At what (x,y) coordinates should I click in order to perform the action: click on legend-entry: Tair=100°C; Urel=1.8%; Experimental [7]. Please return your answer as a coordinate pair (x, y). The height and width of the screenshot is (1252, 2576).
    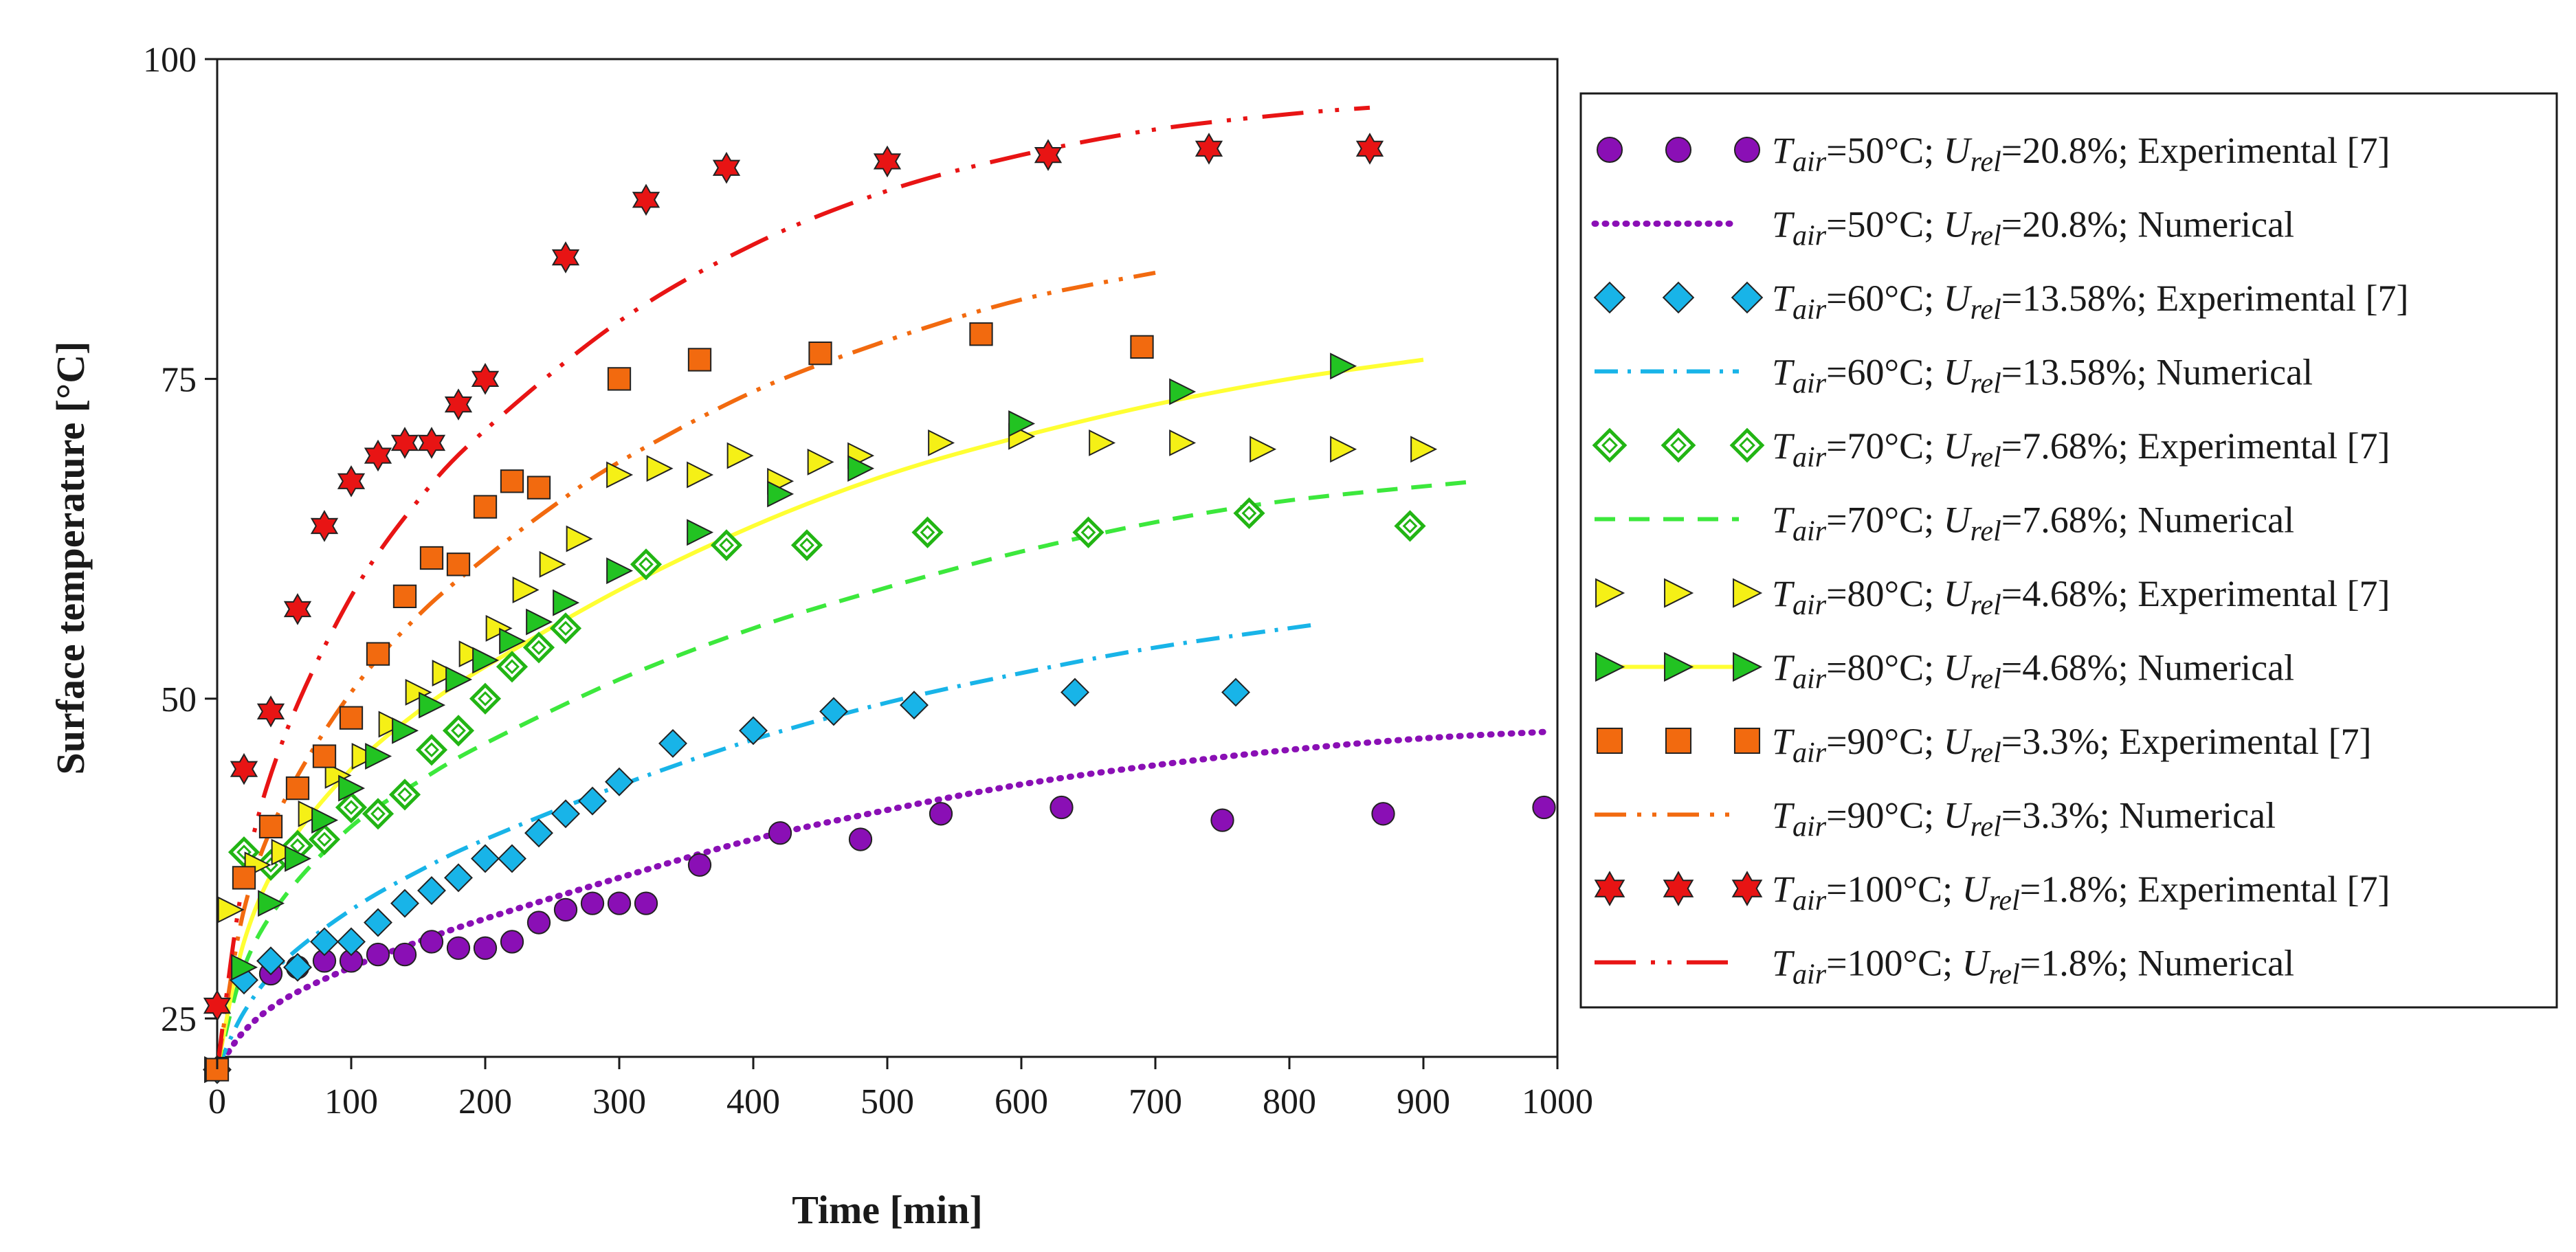
    Looking at the image, I should click on (1992, 893).